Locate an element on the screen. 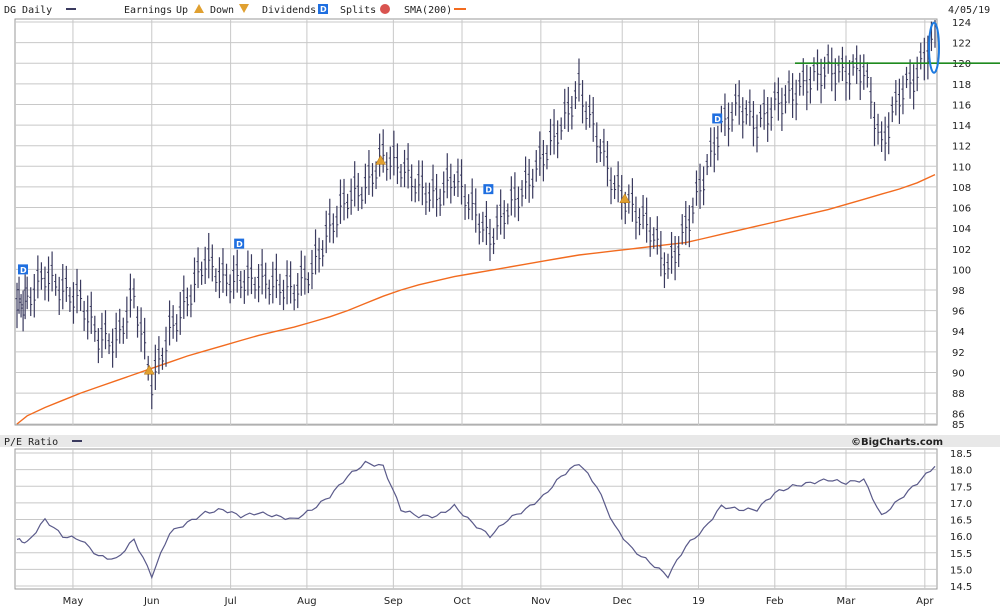 The width and height of the screenshot is (1000, 608). pe-y-tick-label: 15.0 is located at coordinates (961, 570).